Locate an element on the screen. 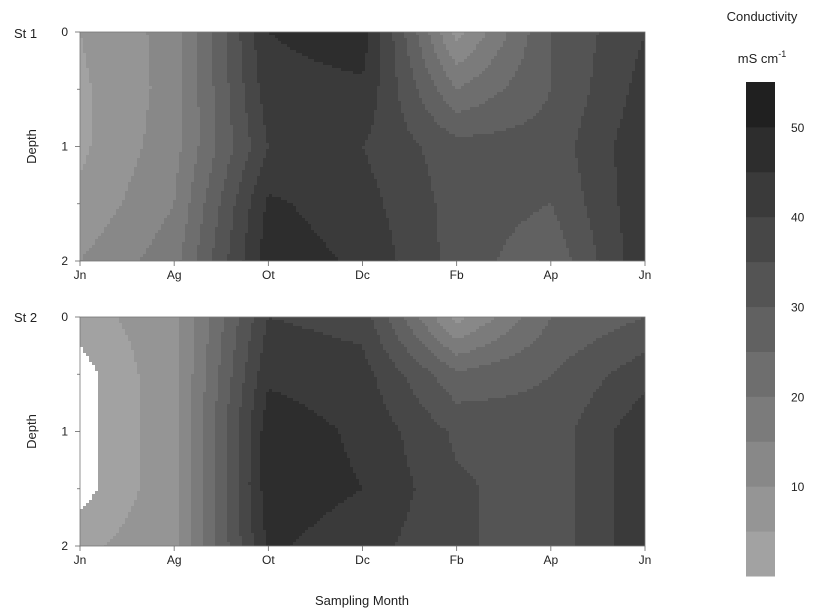 Image resolution: width=813 pixels, height=614 pixels. colorbar-tick-label: 40 is located at coordinates (798, 218).